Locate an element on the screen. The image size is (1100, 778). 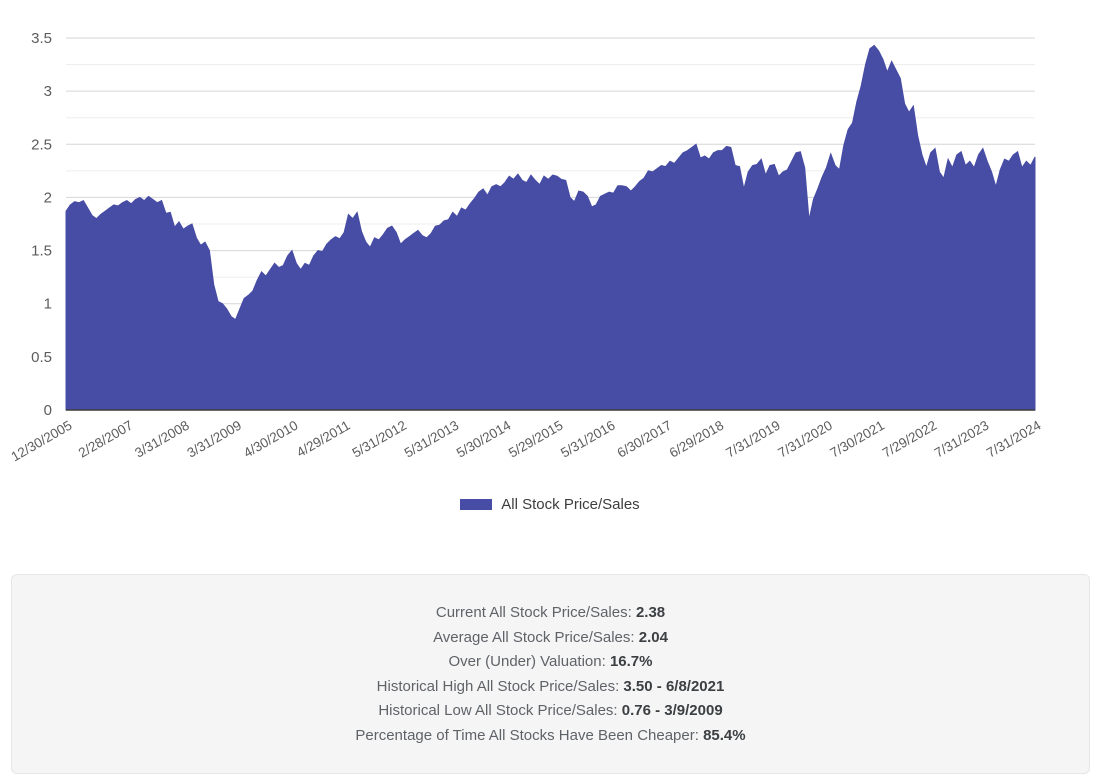
y-axis-label: 3 is located at coordinates (48, 91).